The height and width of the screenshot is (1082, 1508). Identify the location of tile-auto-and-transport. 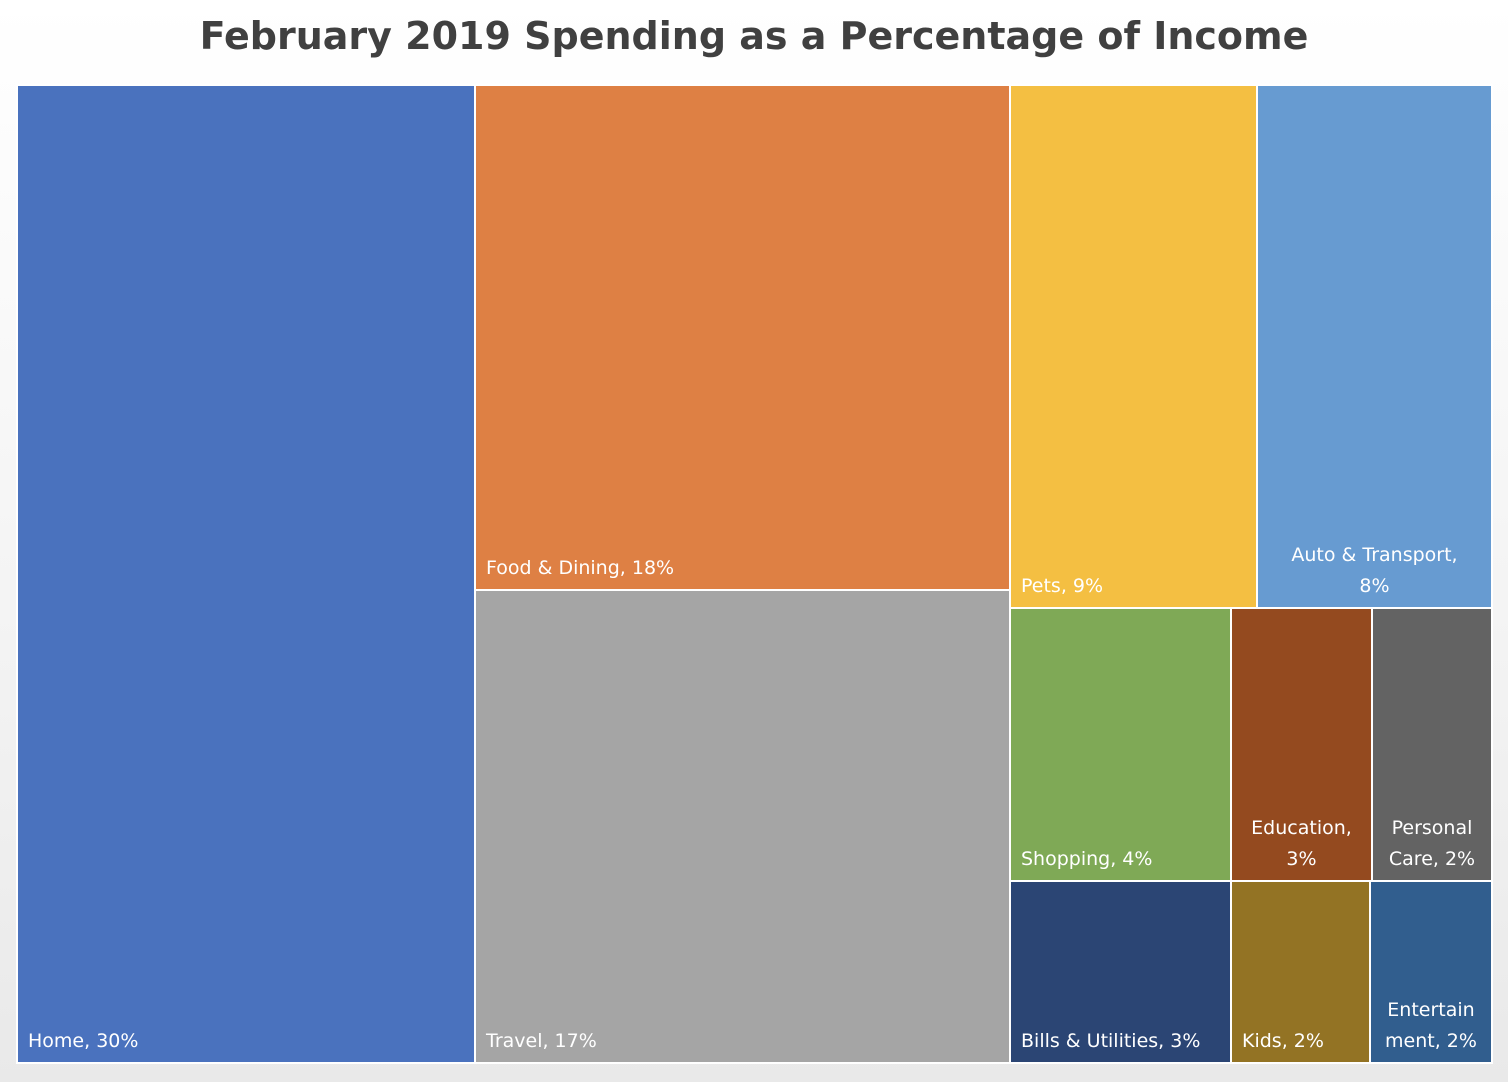
(1374, 346).